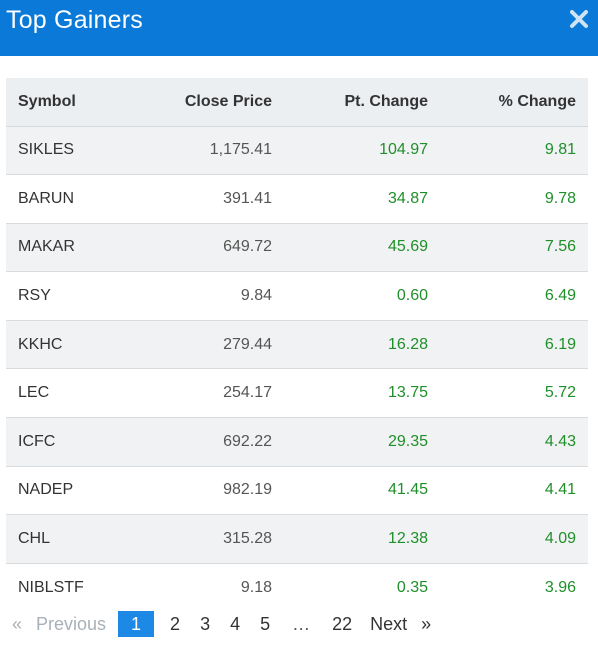 Image resolution: width=598 pixels, height=652 pixels. What do you see at coordinates (175, 624) in the screenshot?
I see `page-button-2: 2` at bounding box center [175, 624].